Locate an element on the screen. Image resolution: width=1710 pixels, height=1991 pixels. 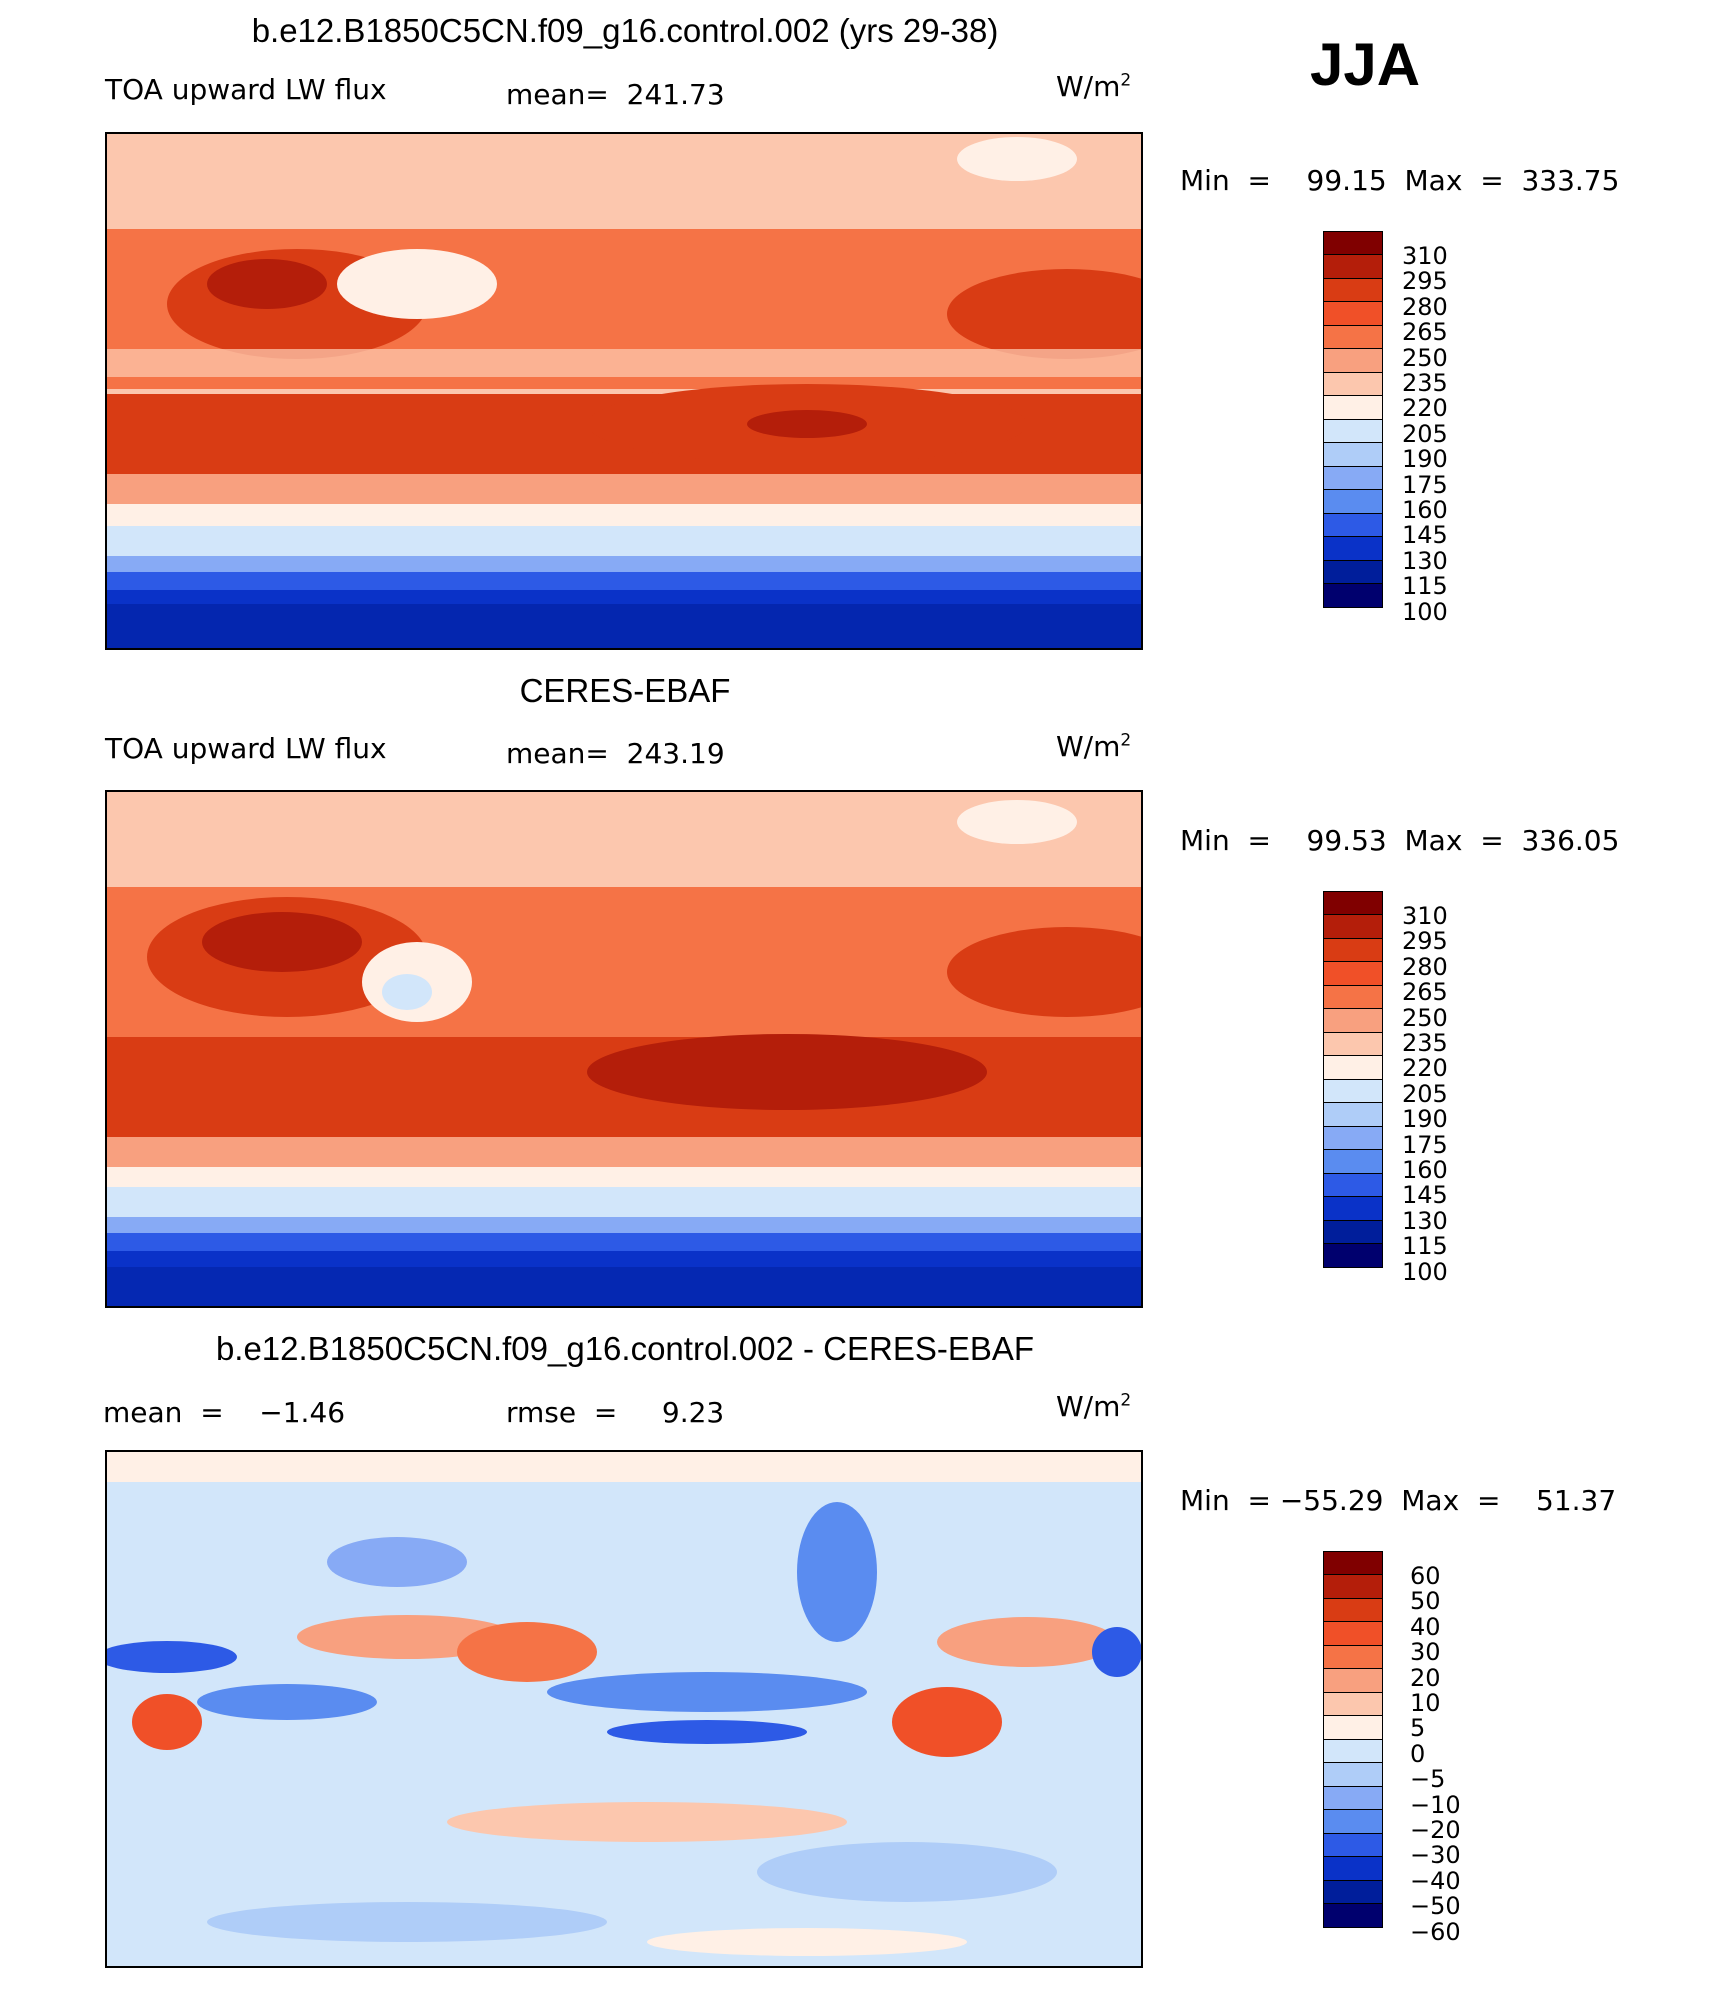
panel2-variable: TOA upward LW flux is located at coordinates (246, 748).